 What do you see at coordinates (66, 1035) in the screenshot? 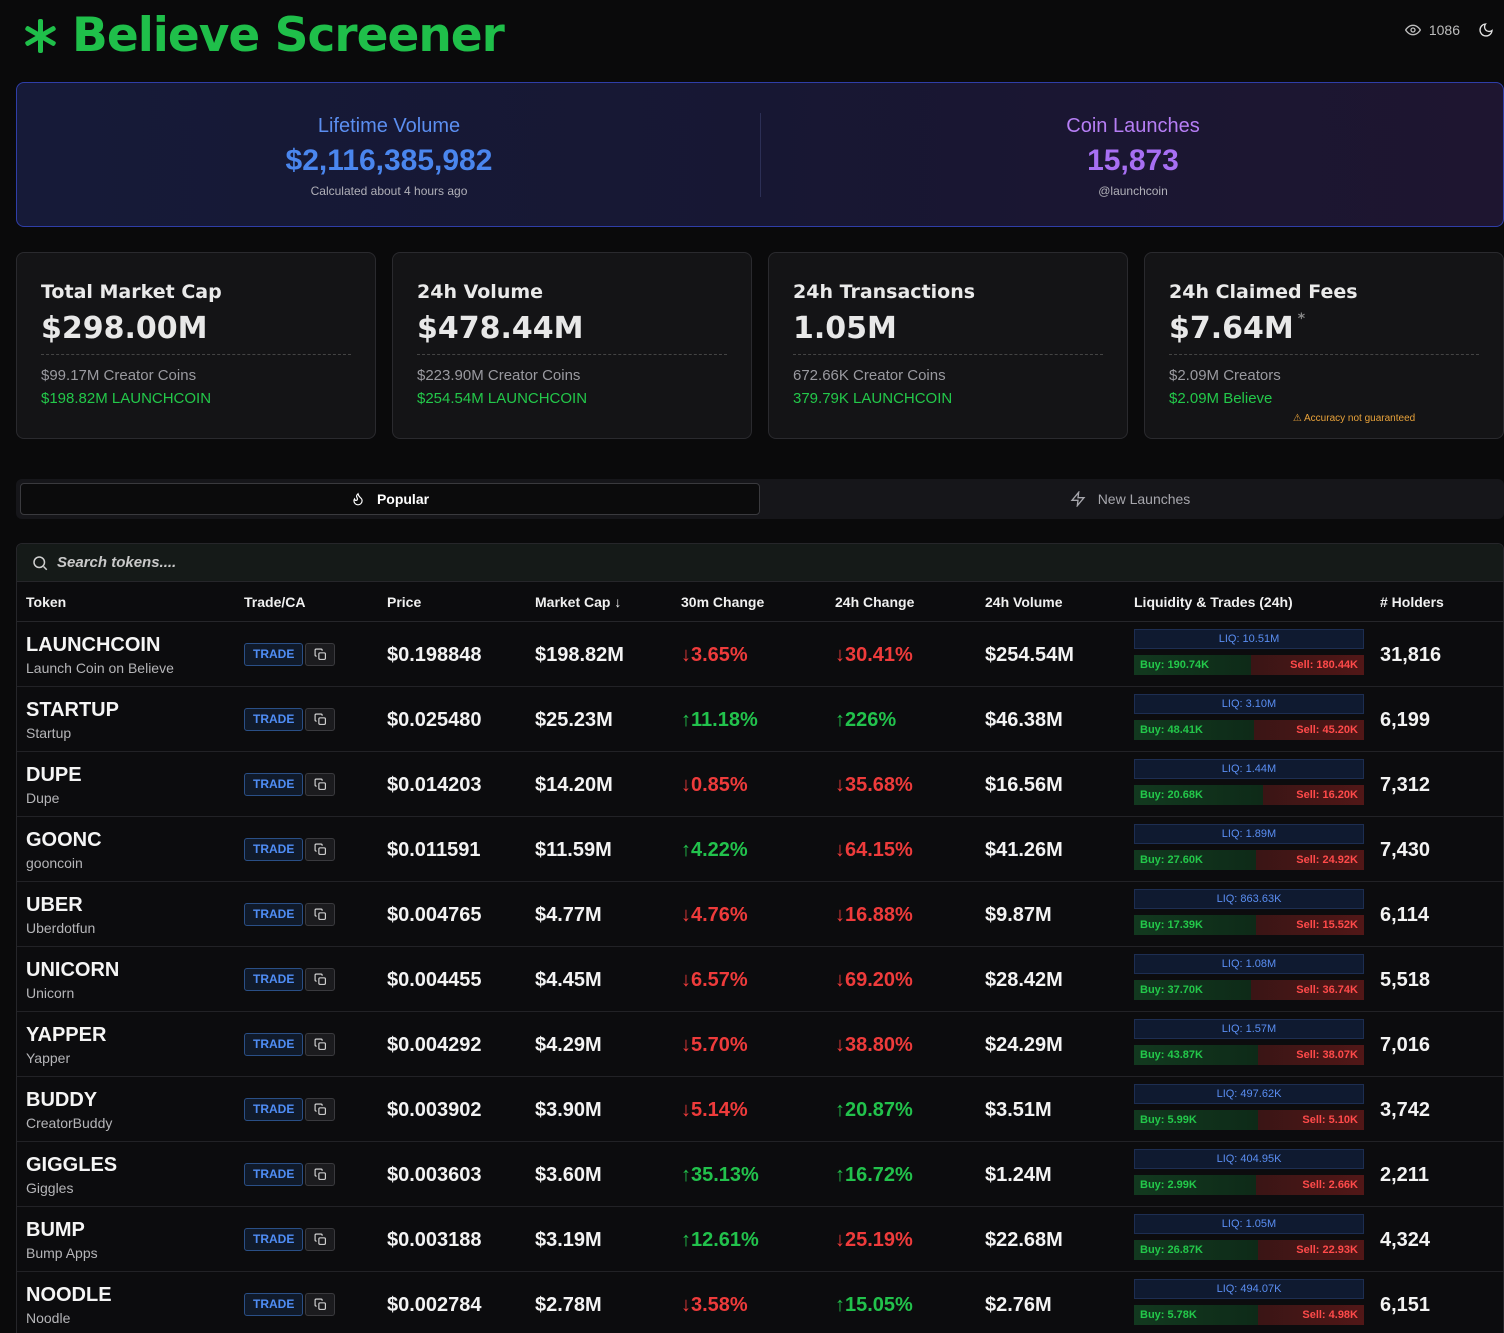
I see `token-symbol: YAPPER` at bounding box center [66, 1035].